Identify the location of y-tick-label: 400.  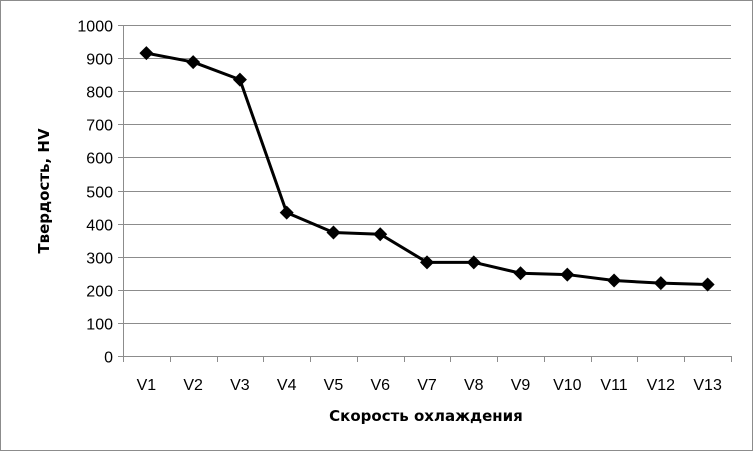
(99, 226).